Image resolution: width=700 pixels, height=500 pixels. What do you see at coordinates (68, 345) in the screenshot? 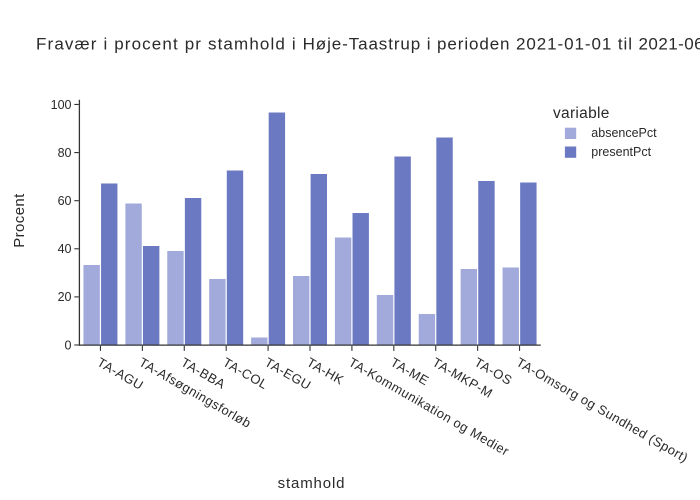
I see `svg-text: 0` at bounding box center [68, 345].